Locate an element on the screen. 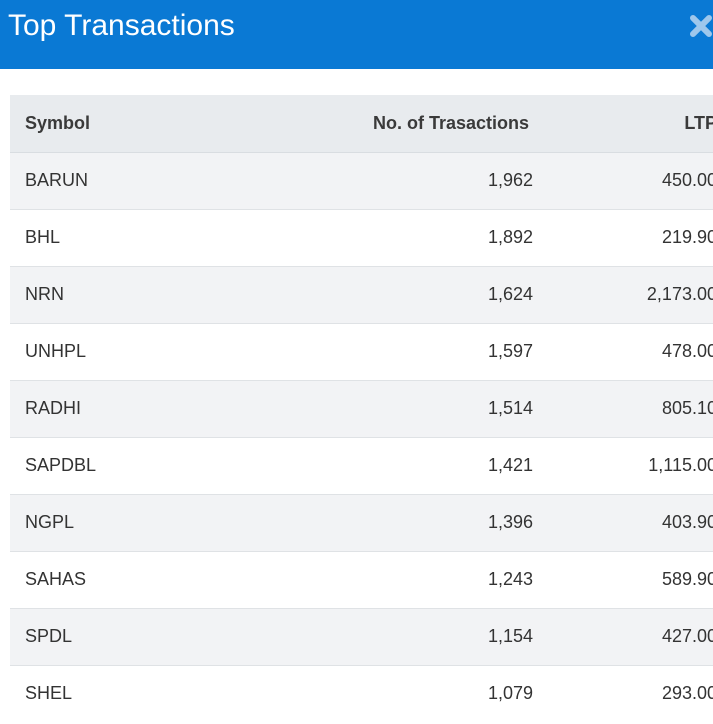 This screenshot has height=724, width=713. table-row: SAHAS 1,243 589.90 is located at coordinates (361, 579).